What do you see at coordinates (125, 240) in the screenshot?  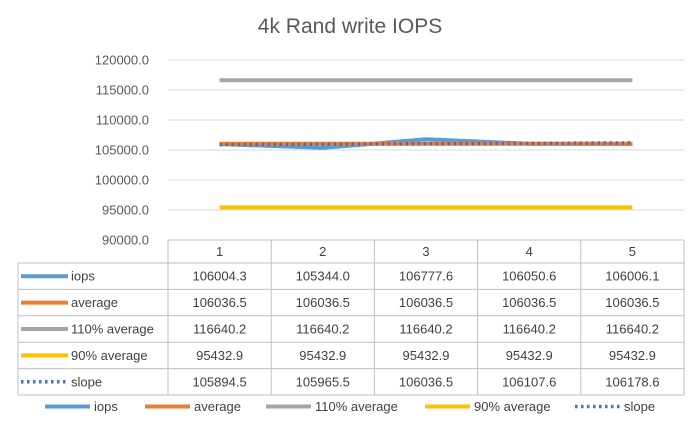 I see `y-tick-label: 90000.0` at bounding box center [125, 240].